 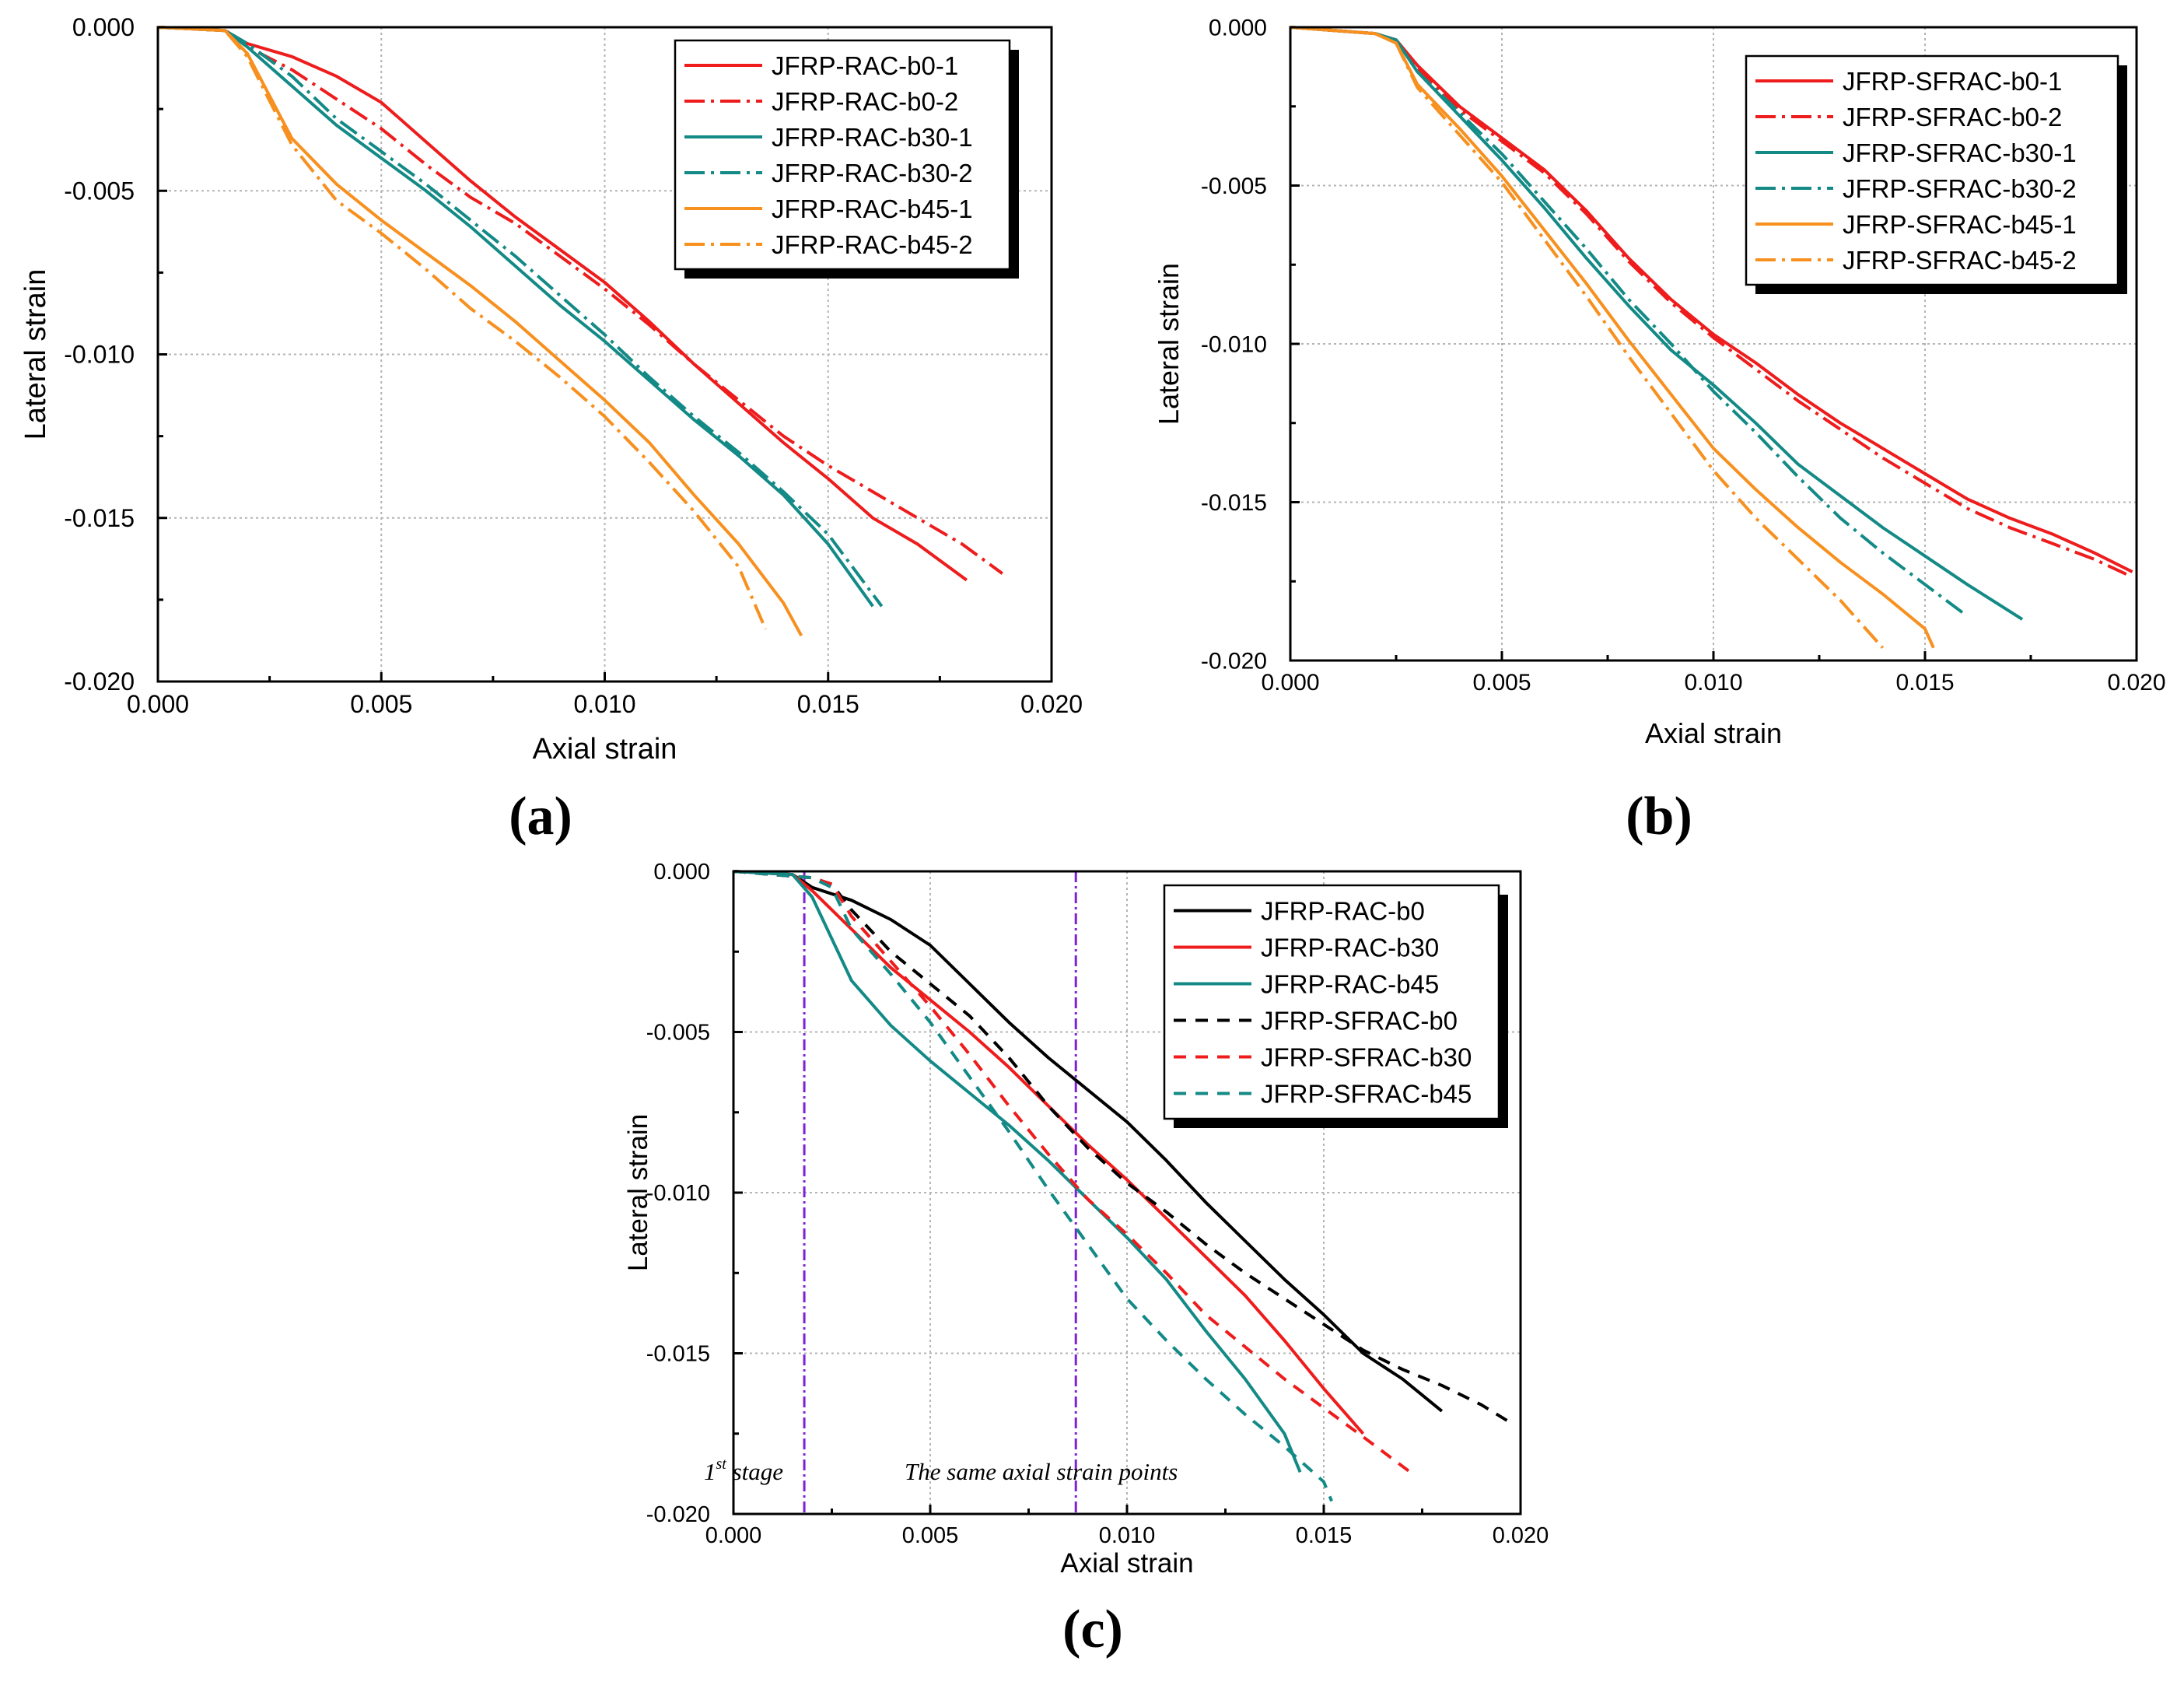 I want to click on legend-label: JFRP-SFRAC-b45-2, so click(x=1960, y=260).